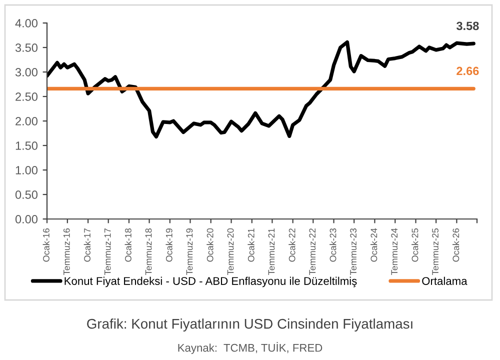 This screenshot has width=500, height=360. Describe the element at coordinates (66, 251) in the screenshot. I see `x-tick-label: Temmuz-16` at that location.